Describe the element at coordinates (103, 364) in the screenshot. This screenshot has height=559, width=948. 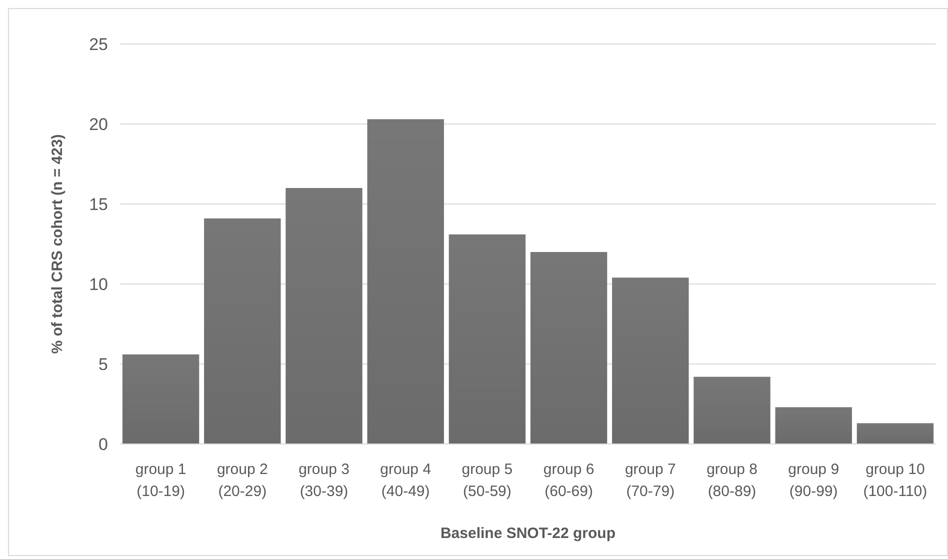
I see `y-tick-label: 5` at that location.